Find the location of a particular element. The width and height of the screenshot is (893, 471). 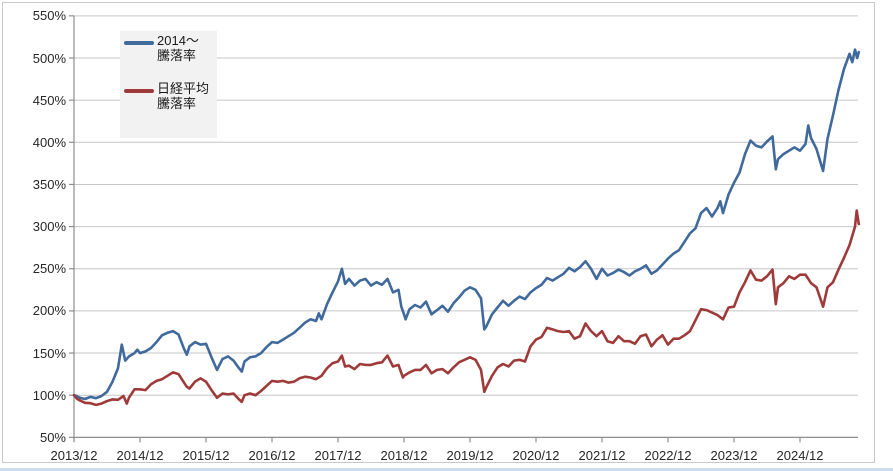

legend-label-nikkei-line2: 騰落率 is located at coordinates (177, 103).